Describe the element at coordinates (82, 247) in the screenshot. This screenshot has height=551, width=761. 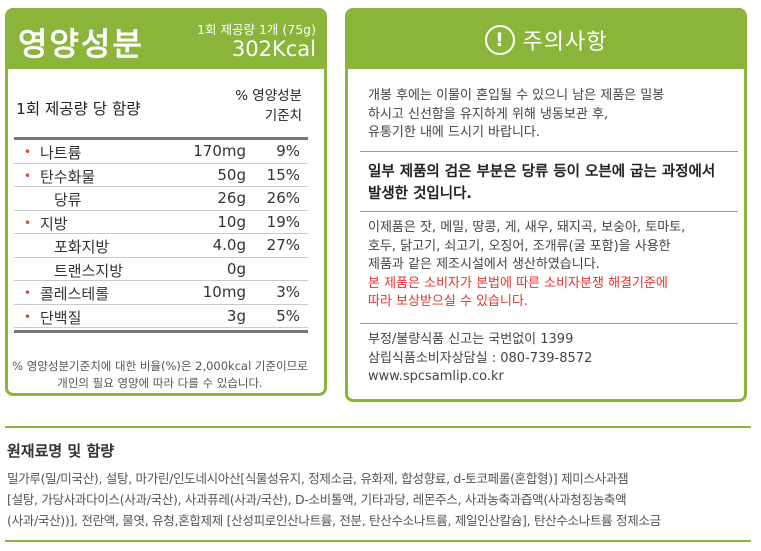
I see `nutrient-name: 포화지방` at that location.